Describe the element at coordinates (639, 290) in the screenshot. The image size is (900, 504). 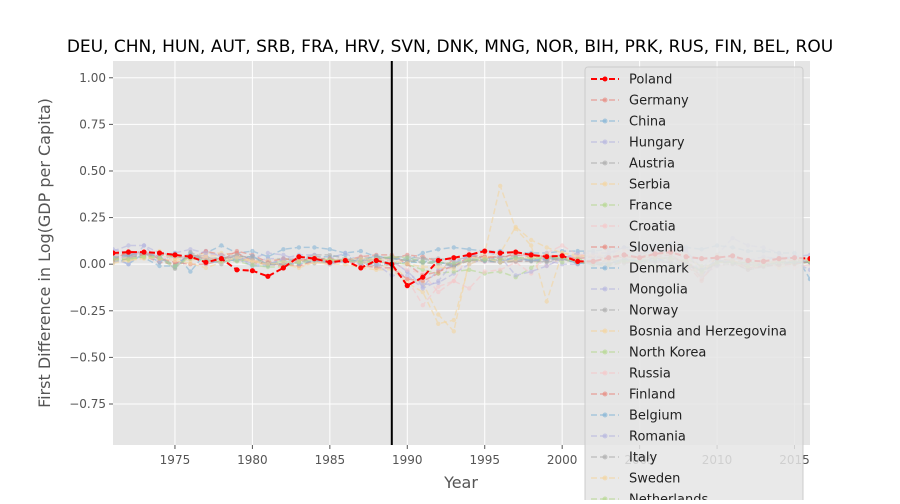
I see `legend-entry: Mongolia` at that location.